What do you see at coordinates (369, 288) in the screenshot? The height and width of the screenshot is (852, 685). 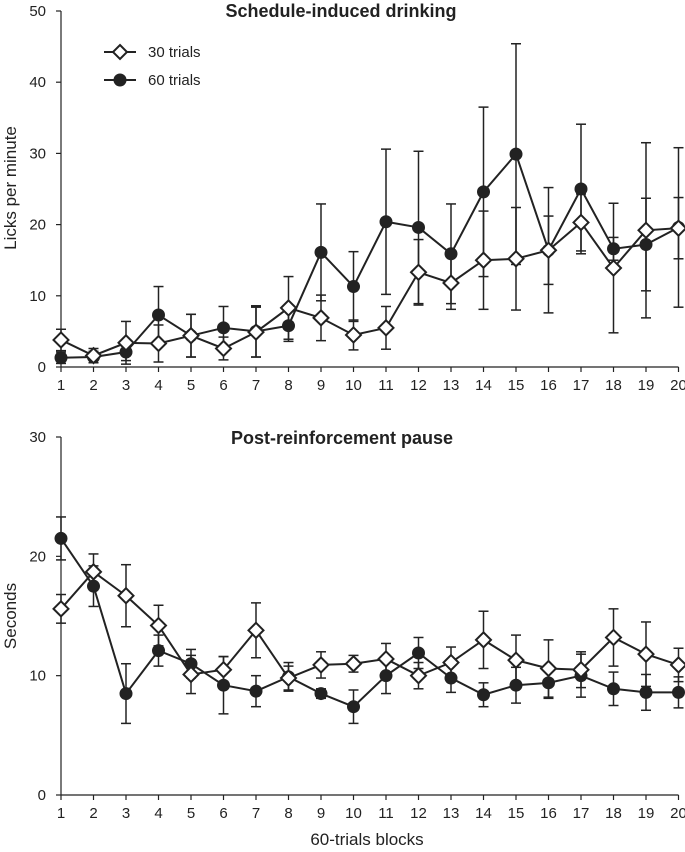 I see `series-line-30-trials` at bounding box center [369, 288].